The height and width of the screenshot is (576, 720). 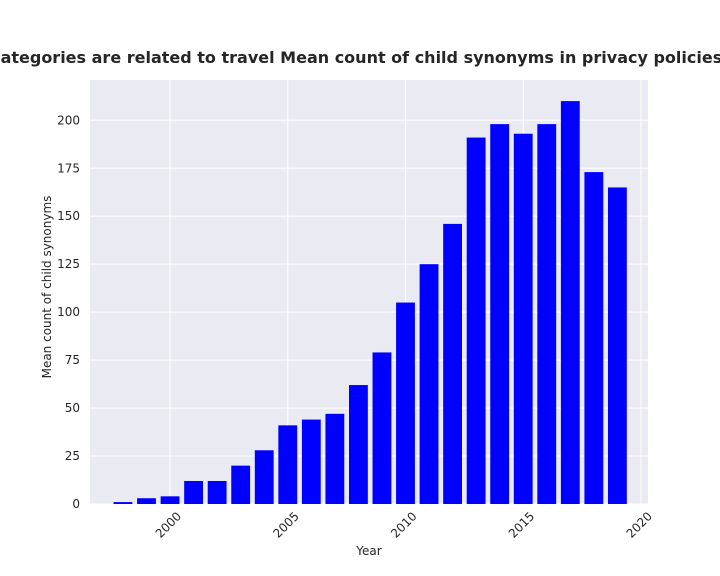 What do you see at coordinates (72, 360) in the screenshot?
I see `y-tick-label: 75` at bounding box center [72, 360].